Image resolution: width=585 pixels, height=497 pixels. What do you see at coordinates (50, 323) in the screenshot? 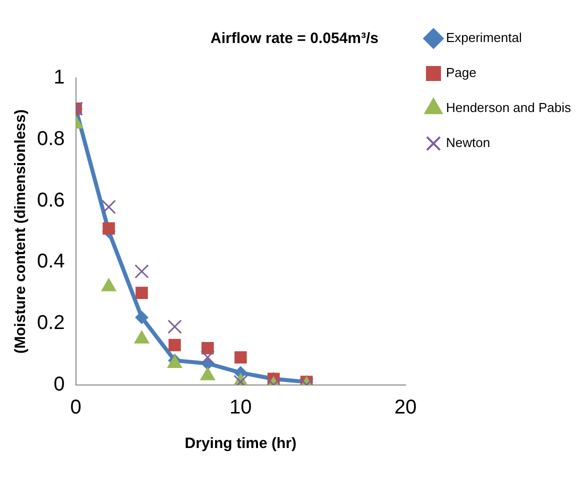
I see `y-tick-label: 0.2` at bounding box center [50, 323].